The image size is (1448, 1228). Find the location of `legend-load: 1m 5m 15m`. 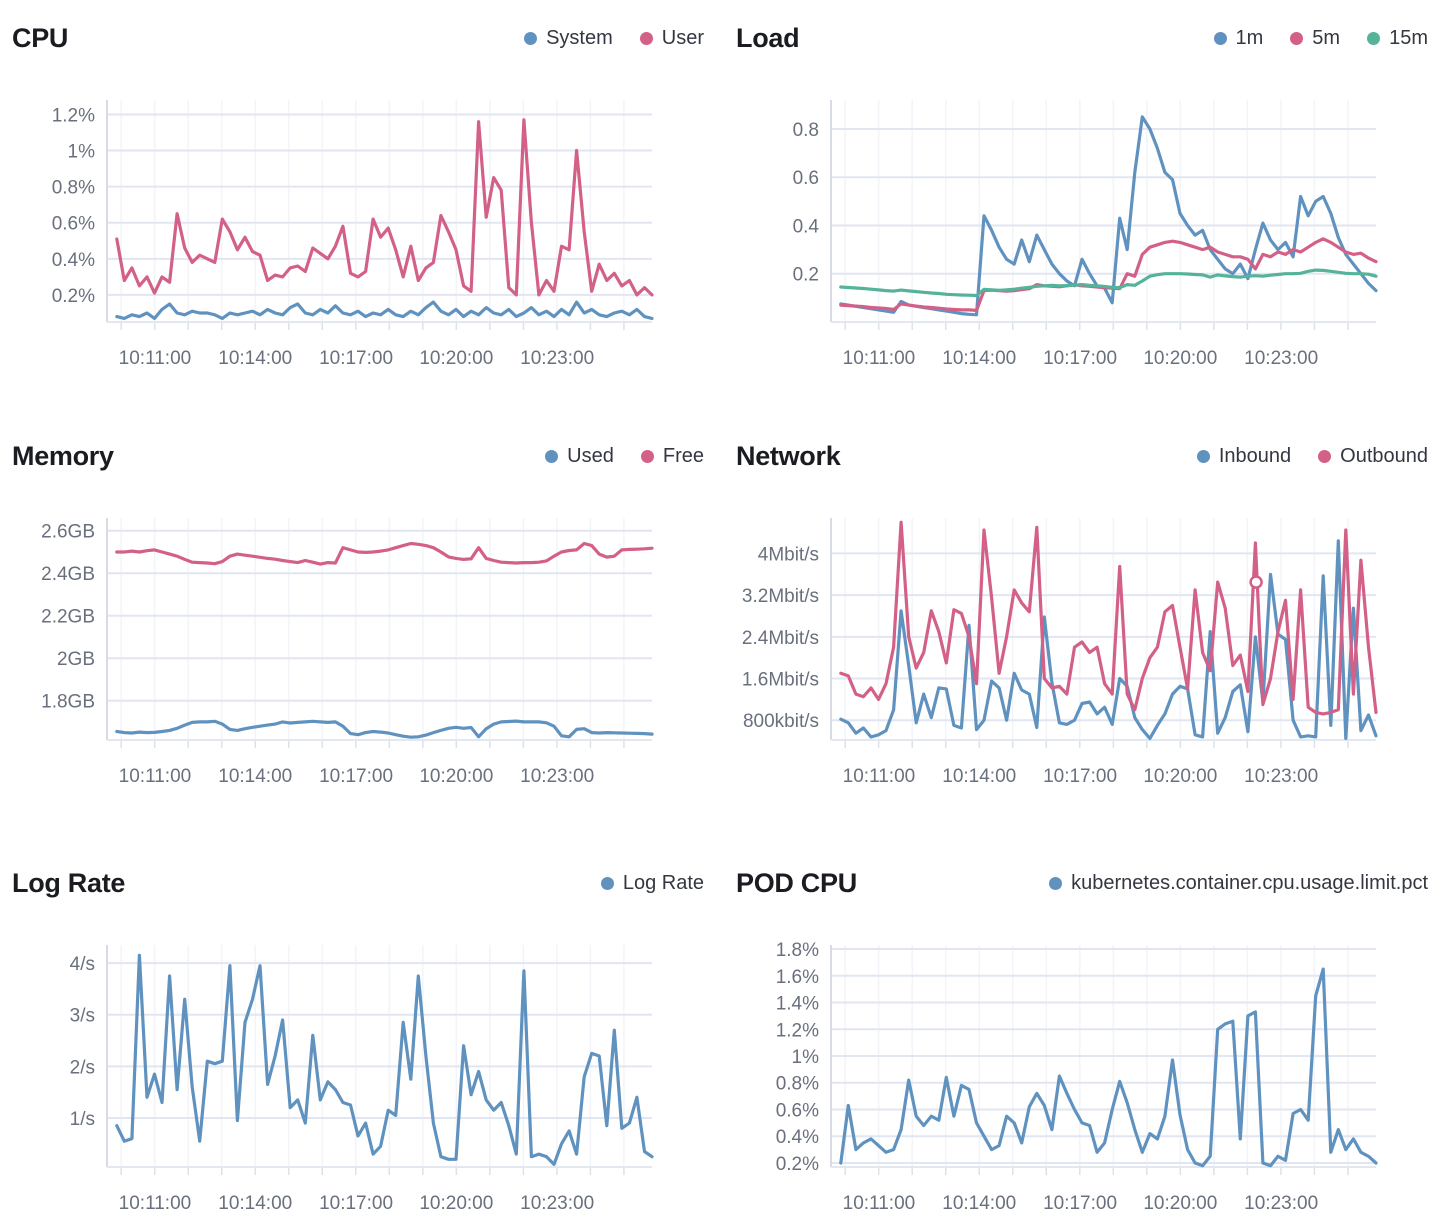

legend-load: 1m 5m 15m is located at coordinates (1320, 38).